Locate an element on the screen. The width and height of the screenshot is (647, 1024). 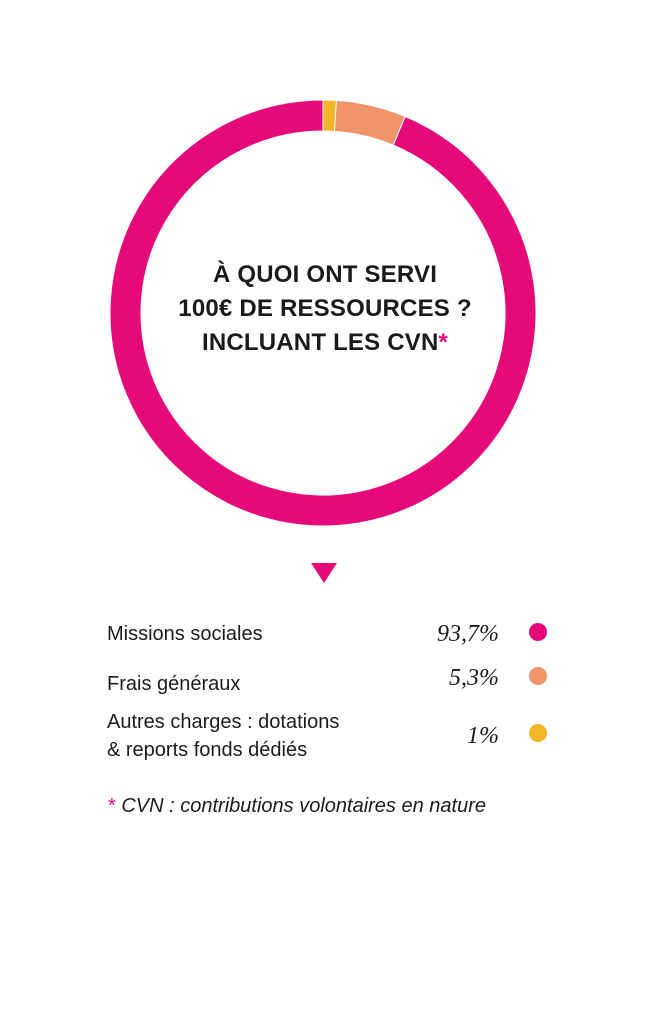
legend-value: 1% is located at coordinates (483, 736).